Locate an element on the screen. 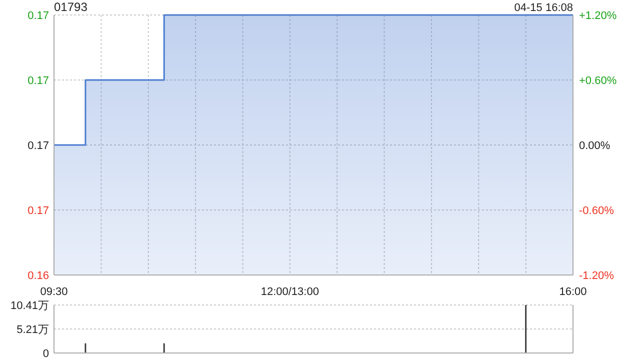 The width and height of the screenshot is (640, 360). x-tick-label: 16:00 is located at coordinates (573, 292).